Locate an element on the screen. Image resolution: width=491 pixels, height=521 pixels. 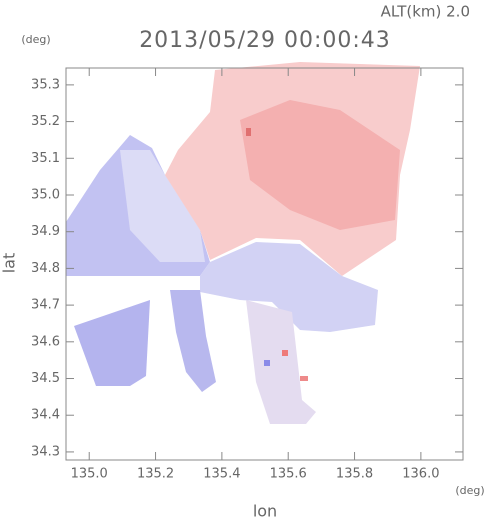
x-tick-label: 135.2 is located at coordinates (155, 474).